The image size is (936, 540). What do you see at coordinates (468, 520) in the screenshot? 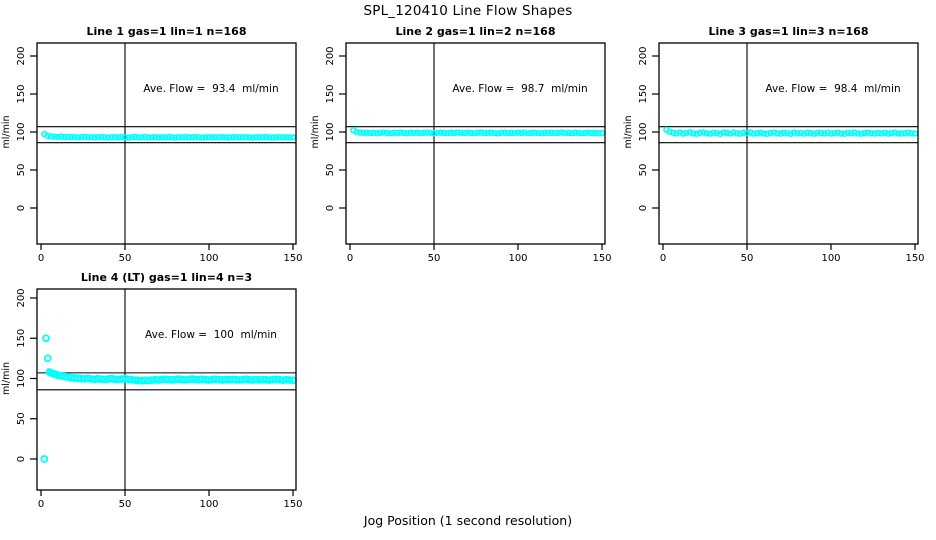
I see `x-axis-label: Jog Position (1 second resolution)` at bounding box center [468, 520].